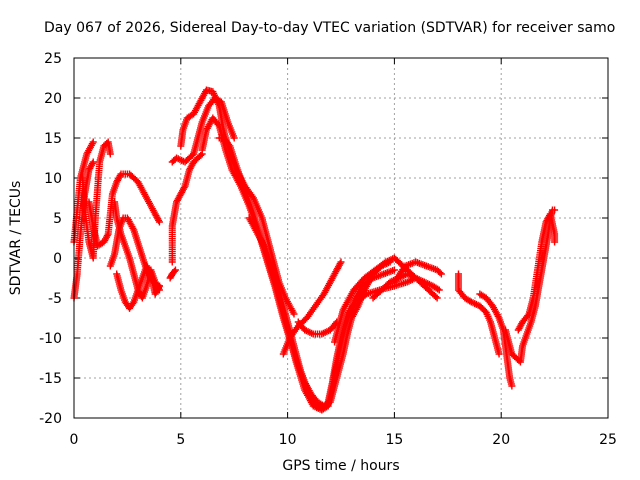  What do you see at coordinates (608, 440) in the screenshot?
I see `x-tick-label: 25` at bounding box center [608, 440].